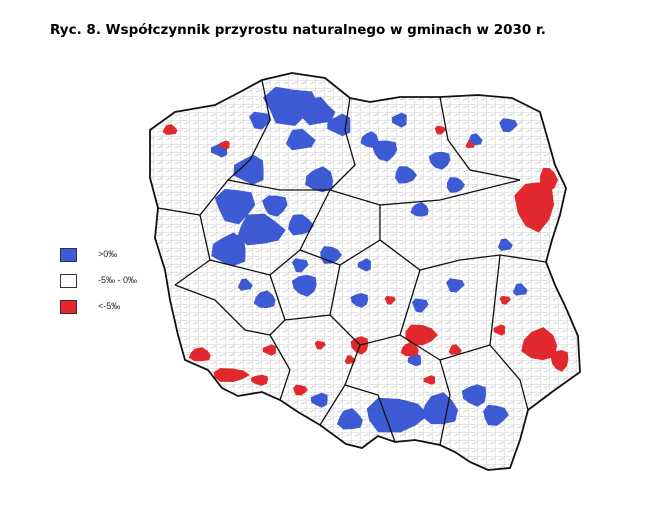  What do you see at coordinates (109, 306) in the screenshot?
I see `legend-label-negative: <-5‰` at bounding box center [109, 306].